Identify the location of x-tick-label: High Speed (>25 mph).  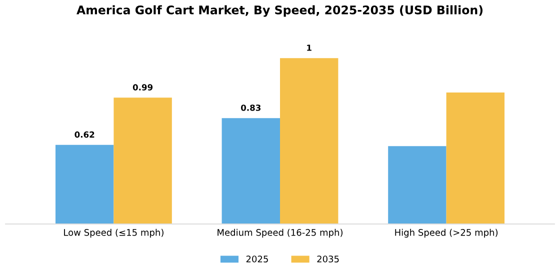
(446, 233).